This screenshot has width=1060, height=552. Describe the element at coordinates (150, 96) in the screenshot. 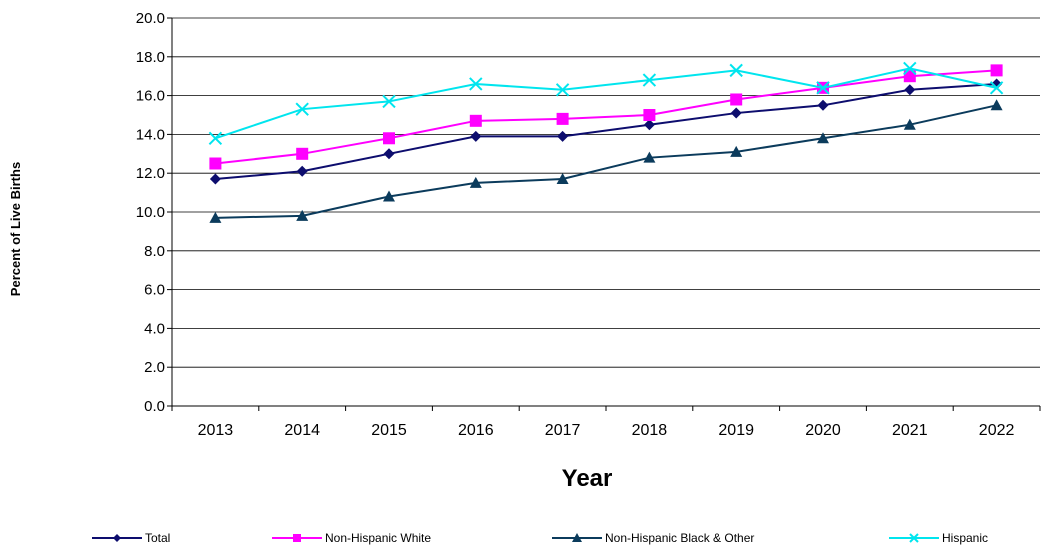

I see `y-tick-label: 16.0` at that location.